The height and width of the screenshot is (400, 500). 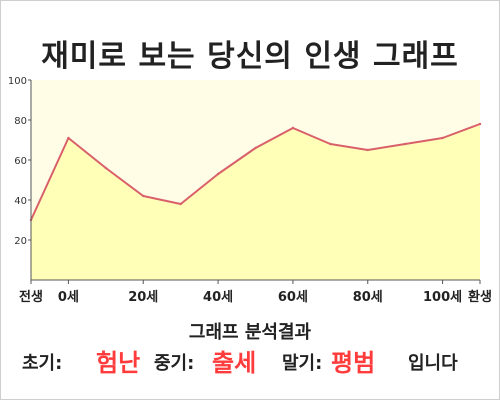 I want to click on analysis-summary: 초기: 험난 중기: 출세 말기: 평범 입니다, so click(x=250, y=364).